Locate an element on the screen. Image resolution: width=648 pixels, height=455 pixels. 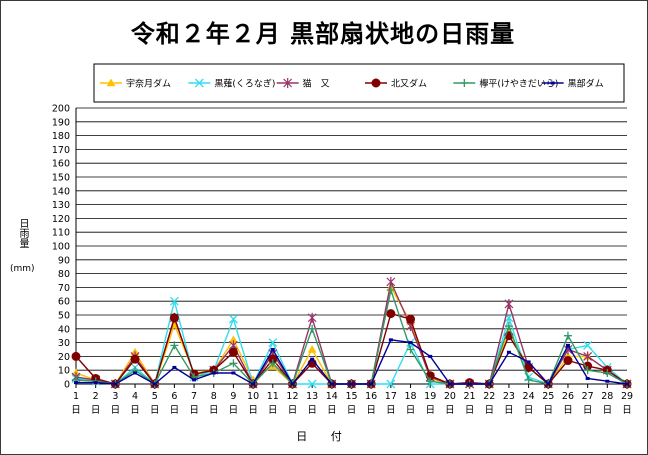
y-tick-label-150: 150 is located at coordinates (61, 178).